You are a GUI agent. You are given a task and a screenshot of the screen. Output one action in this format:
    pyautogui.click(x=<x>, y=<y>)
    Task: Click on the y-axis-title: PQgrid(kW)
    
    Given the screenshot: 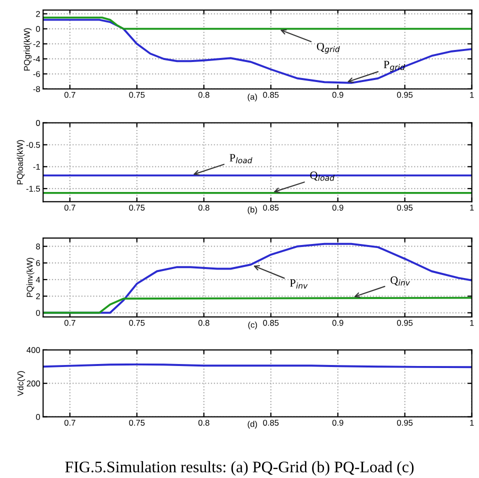 What is the action you would take?
    pyautogui.click(x=28, y=49)
    